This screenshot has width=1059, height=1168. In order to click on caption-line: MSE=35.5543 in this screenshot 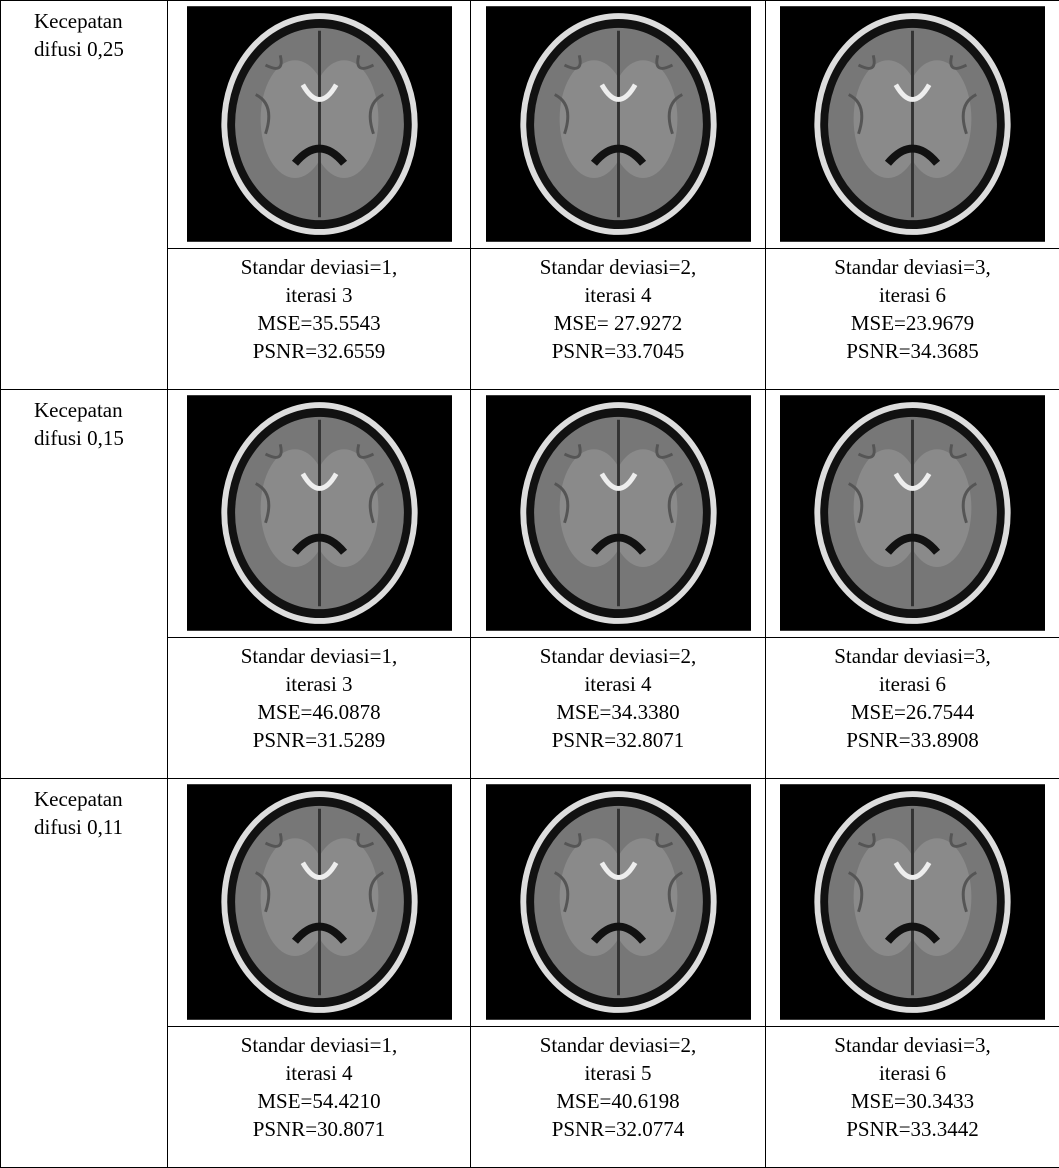, I will do `click(319, 323)`.